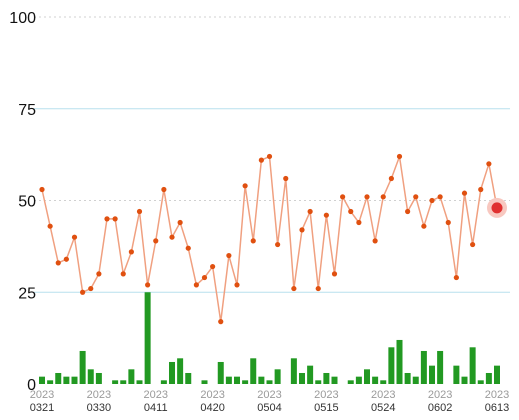 The height and width of the screenshot is (420, 519). Describe the element at coordinates (497, 208) in the screenshot. I see `highlight-point` at that location.